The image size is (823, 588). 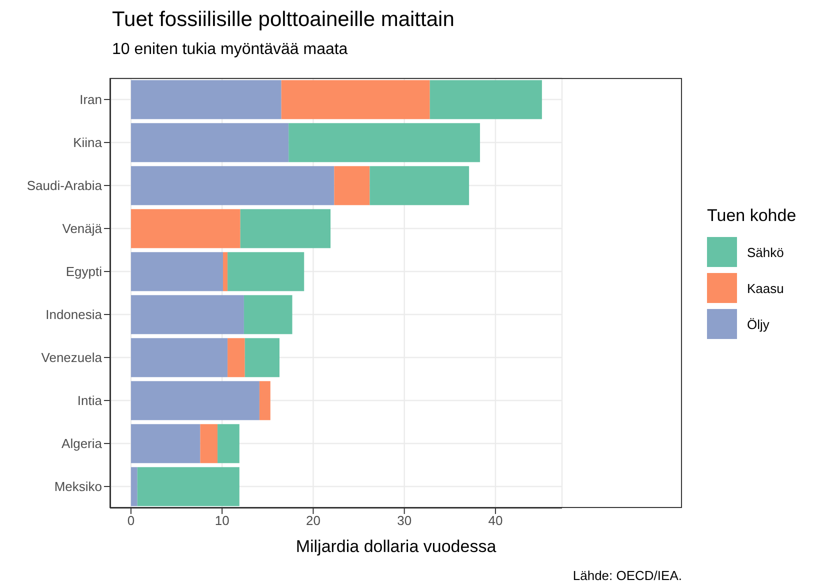 I want to click on legend-label: Sähkö, so click(x=765, y=252).